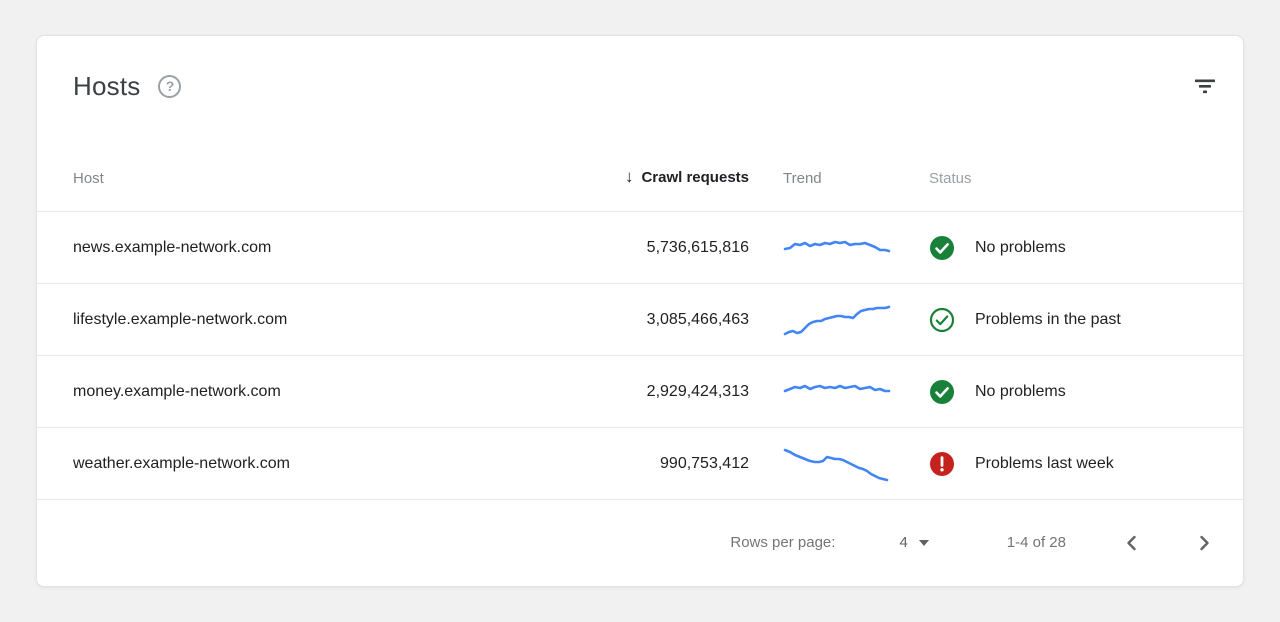 This screenshot has width=1280, height=622. What do you see at coordinates (697, 319) in the screenshot?
I see `crawl-requests-value: 3,085,466,463` at bounding box center [697, 319].